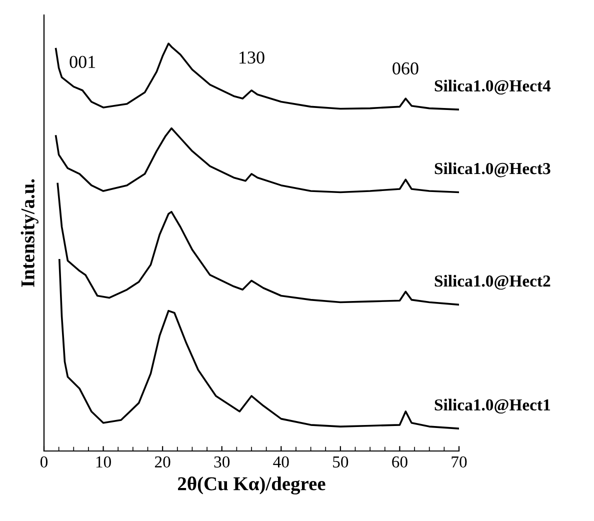  What do you see at coordinates (492, 87) in the screenshot?
I see `series-label: Silica1.0@Hect4` at bounding box center [492, 87].